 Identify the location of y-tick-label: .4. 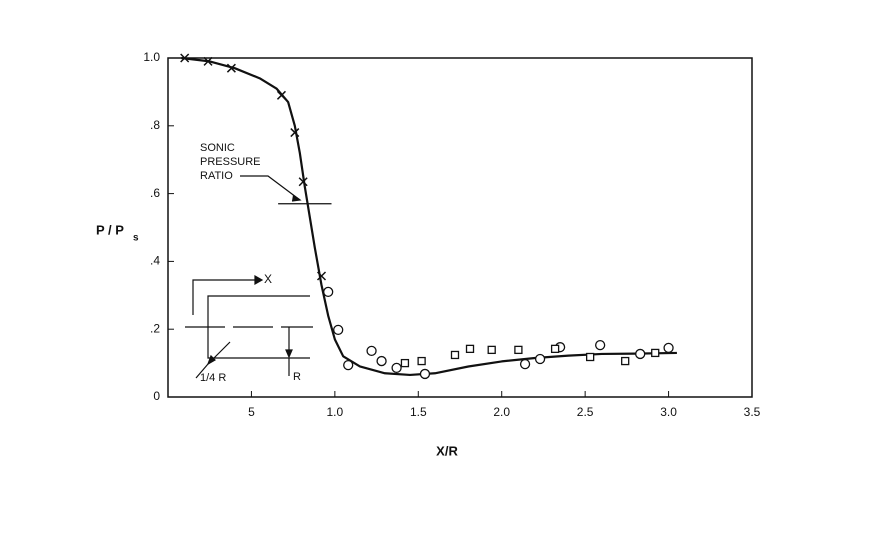
(155, 261).